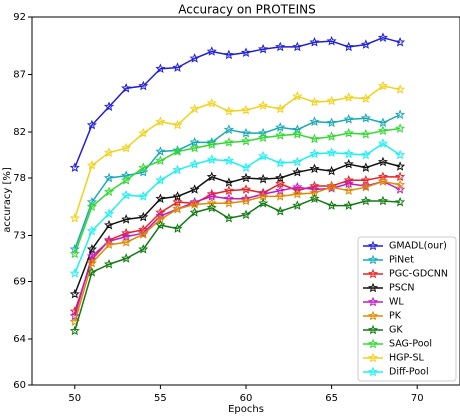 Image resolution: width=460 pixels, height=416 pixels. I want to click on legend-item: WL, so click(383, 302).